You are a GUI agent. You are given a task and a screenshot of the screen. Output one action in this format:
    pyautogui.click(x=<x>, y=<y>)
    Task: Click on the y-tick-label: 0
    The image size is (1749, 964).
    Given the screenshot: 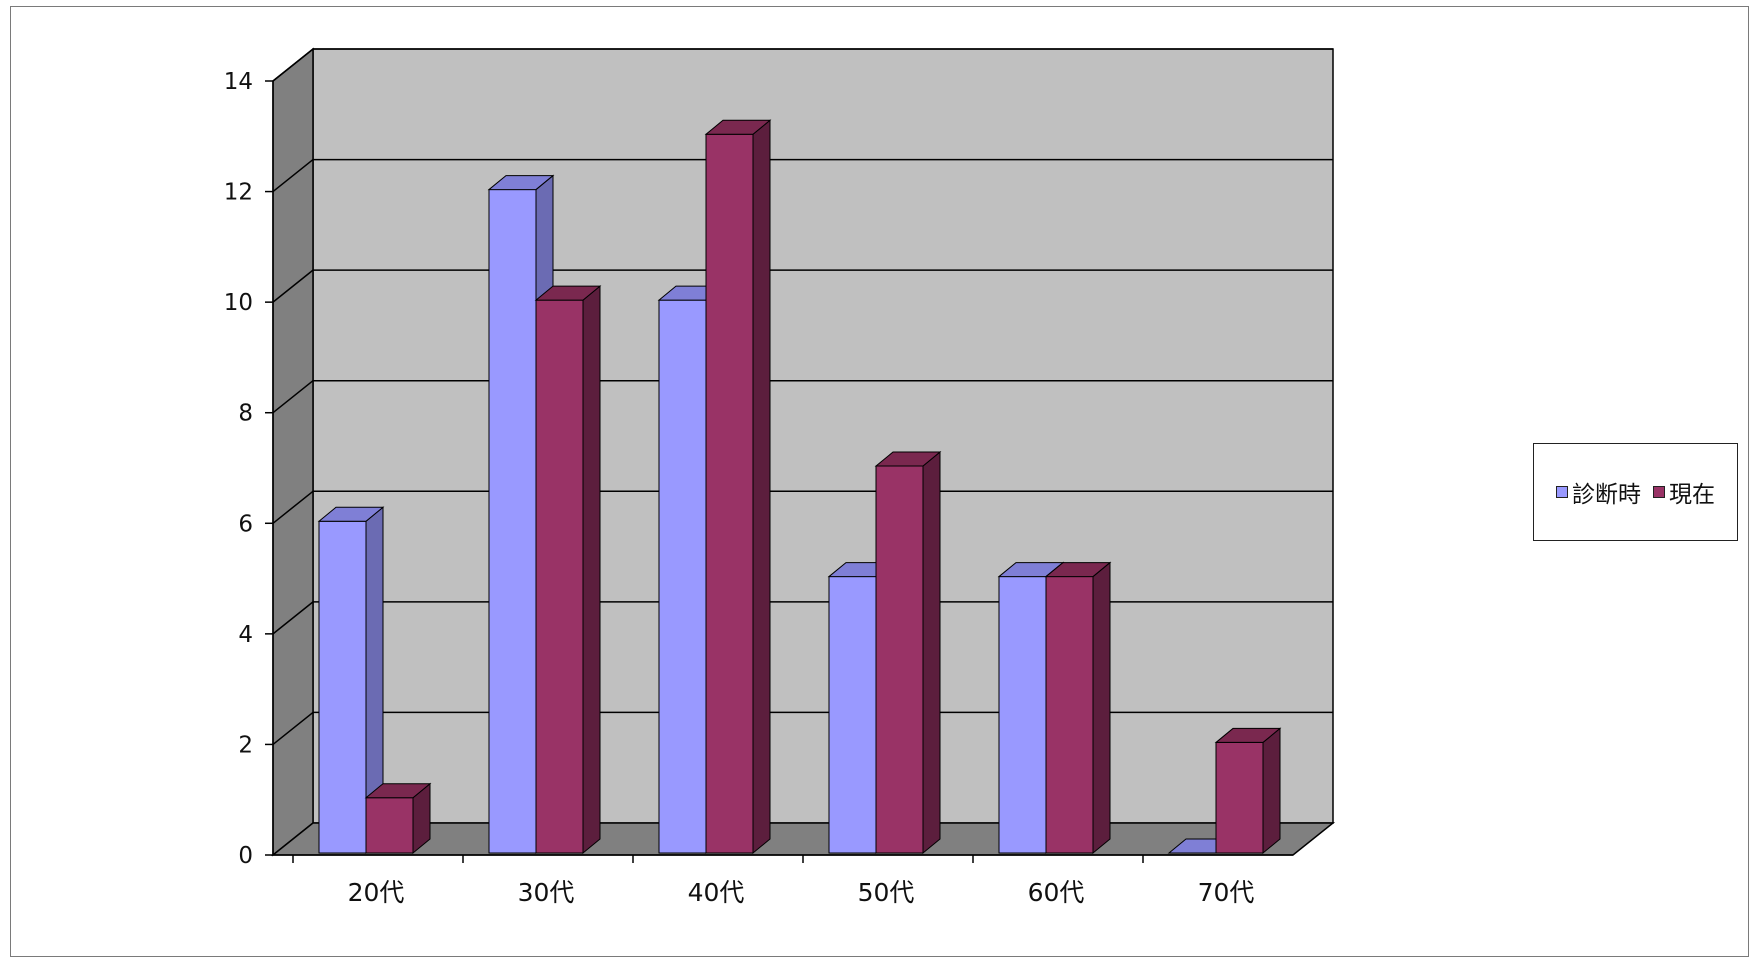 What is the action you would take?
    pyautogui.click(x=245, y=856)
    